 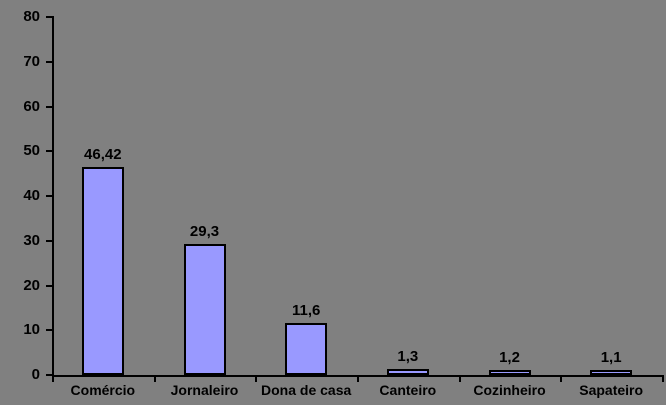 What do you see at coordinates (408, 390) in the screenshot?
I see `category-label: Canteiro` at bounding box center [408, 390].